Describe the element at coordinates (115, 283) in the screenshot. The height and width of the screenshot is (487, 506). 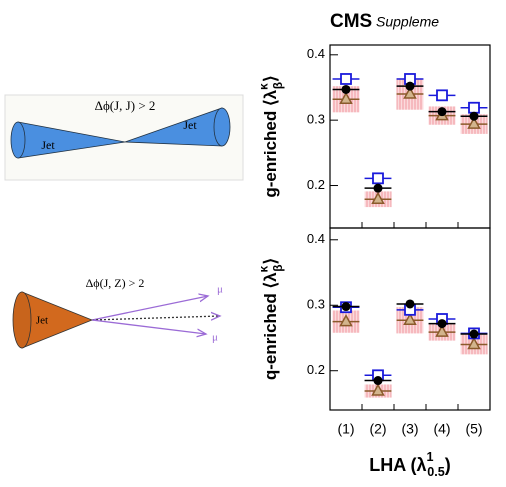
I see `diagram-label: Δϕ(J, Z) > 2` at that location.